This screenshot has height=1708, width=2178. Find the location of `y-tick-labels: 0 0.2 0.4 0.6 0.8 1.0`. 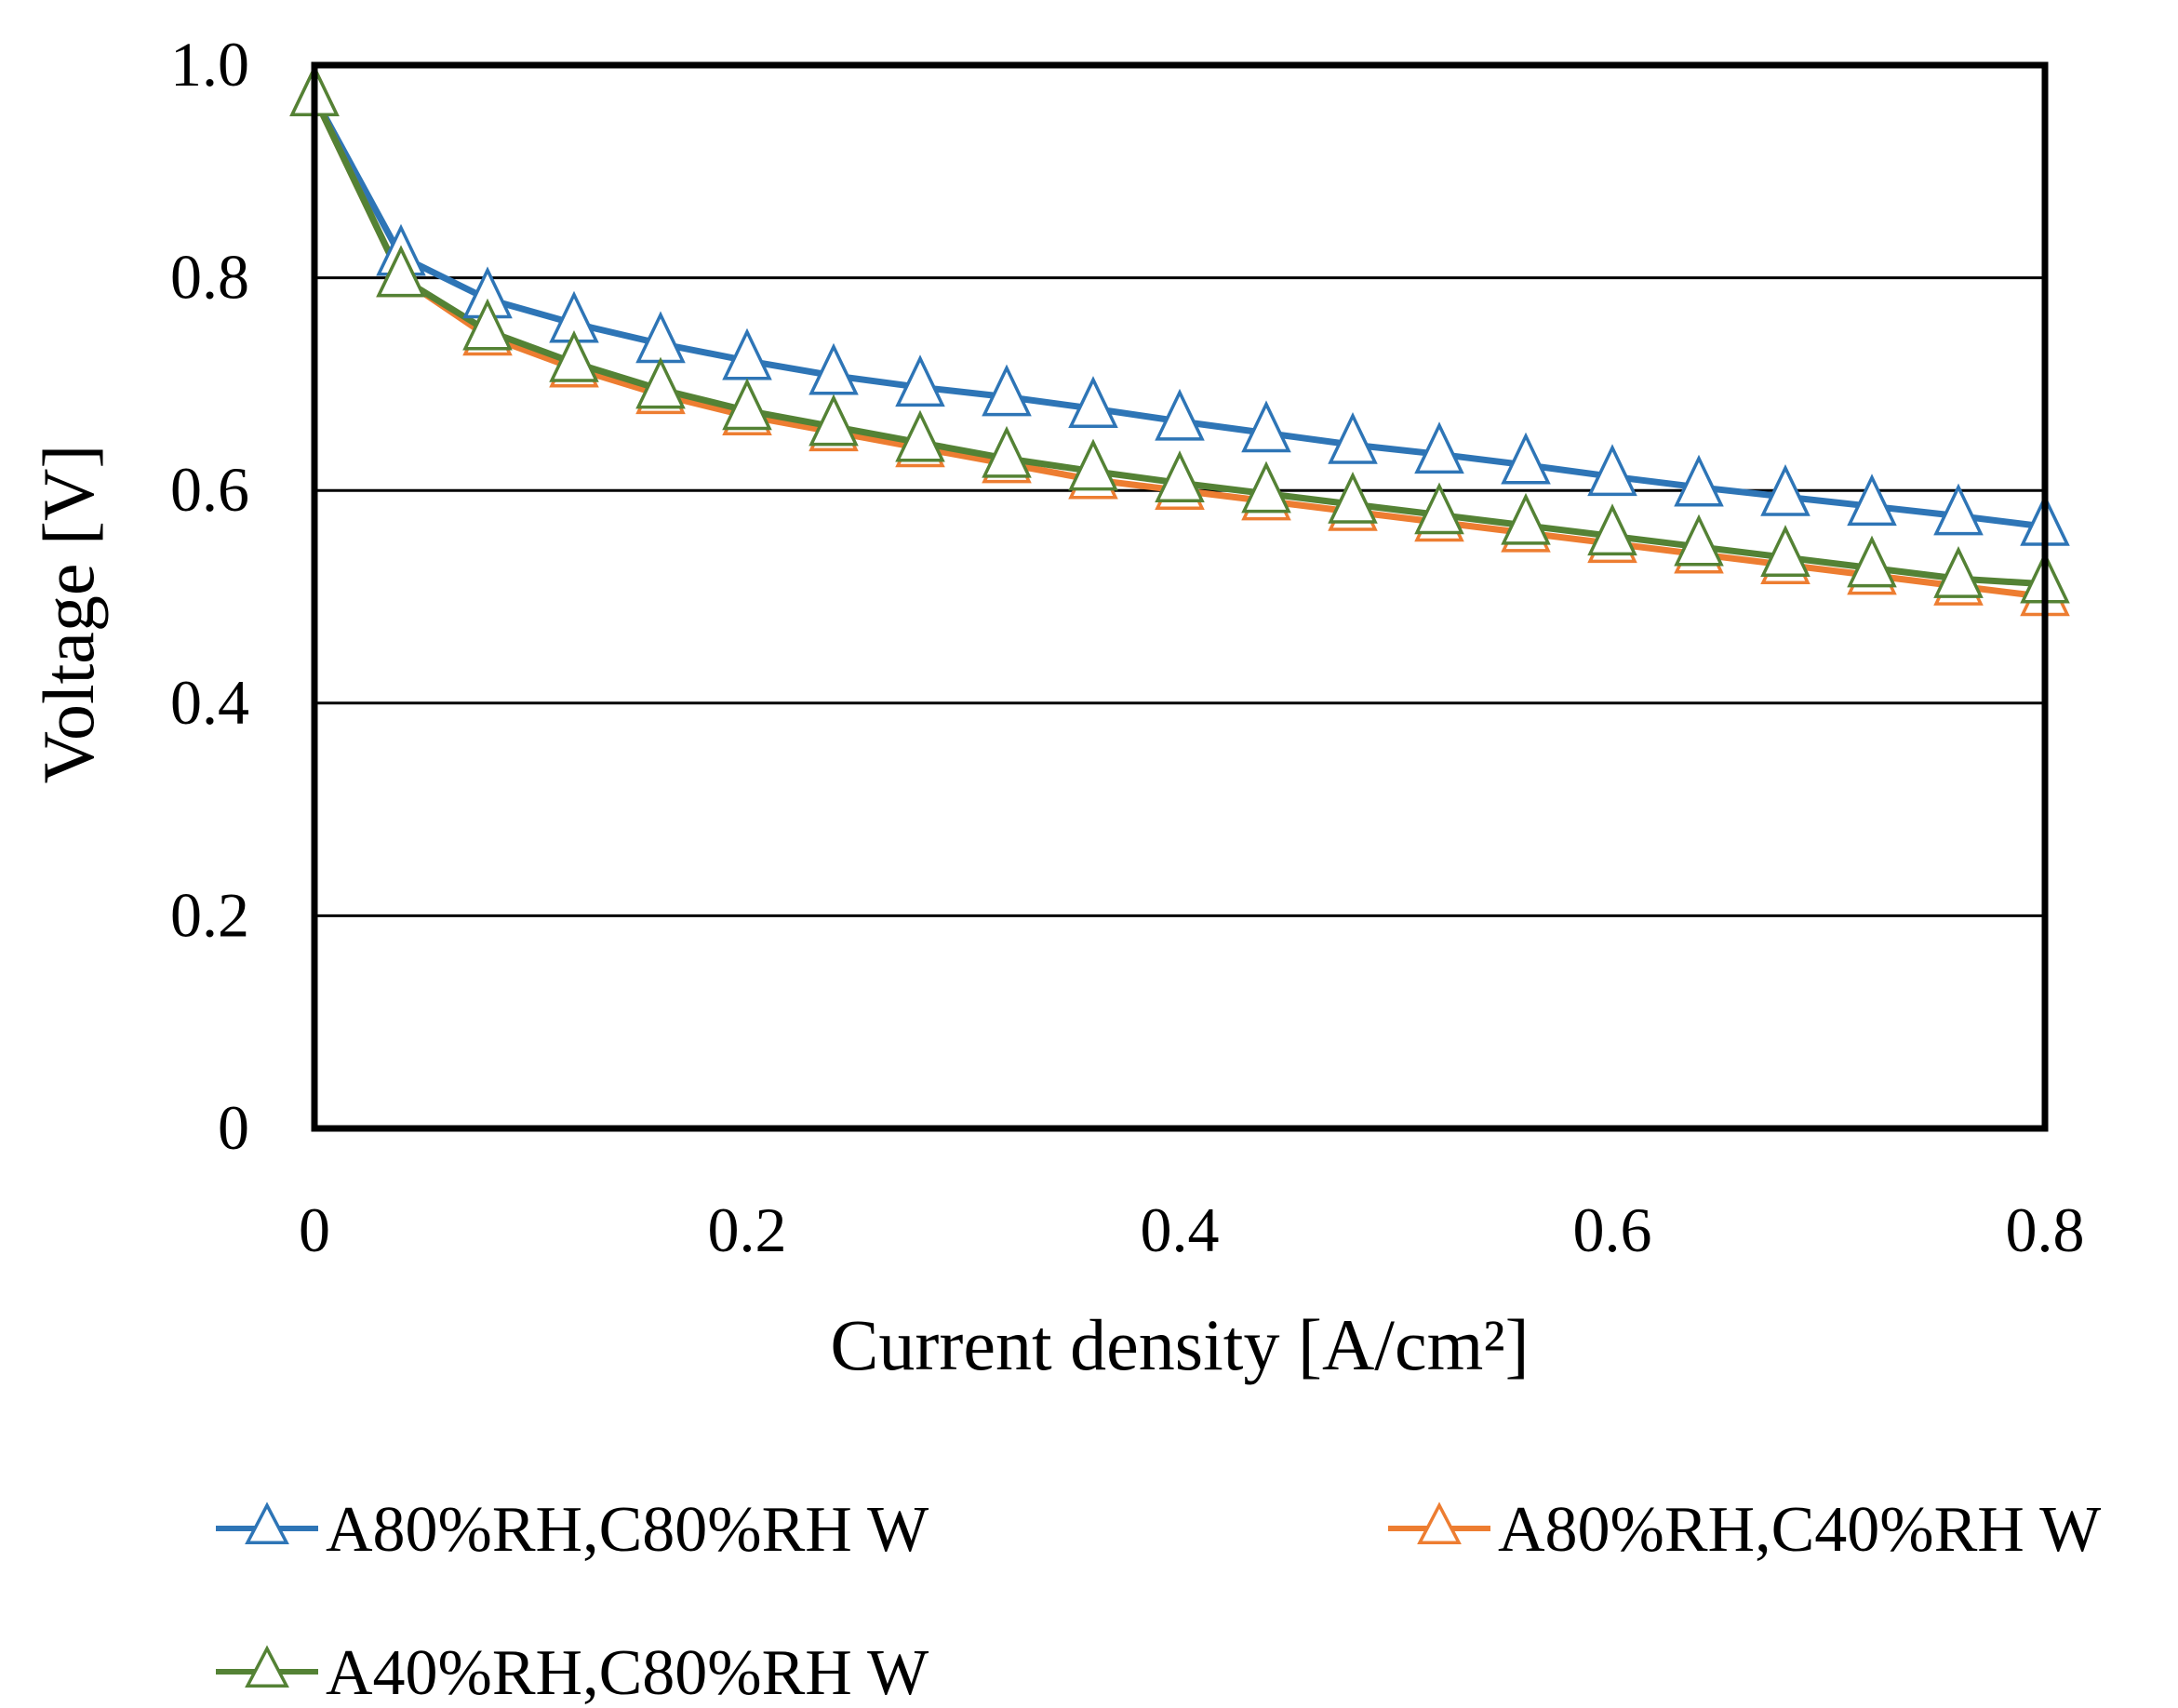

y-tick-labels: 0 0.2 0.4 0.6 0.8 1.0 is located at coordinates (210, 596).